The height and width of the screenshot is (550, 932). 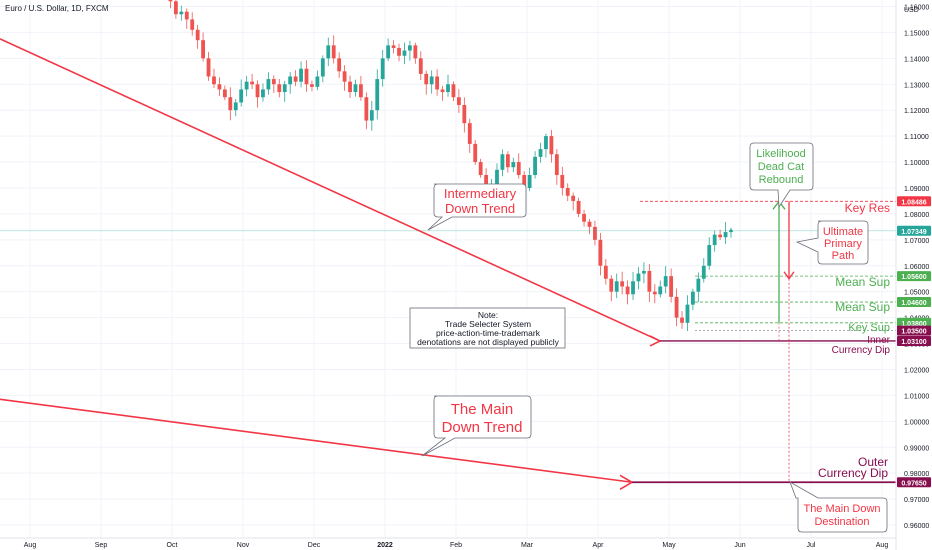 I want to click on destination-line2: Destination, so click(x=841, y=522).